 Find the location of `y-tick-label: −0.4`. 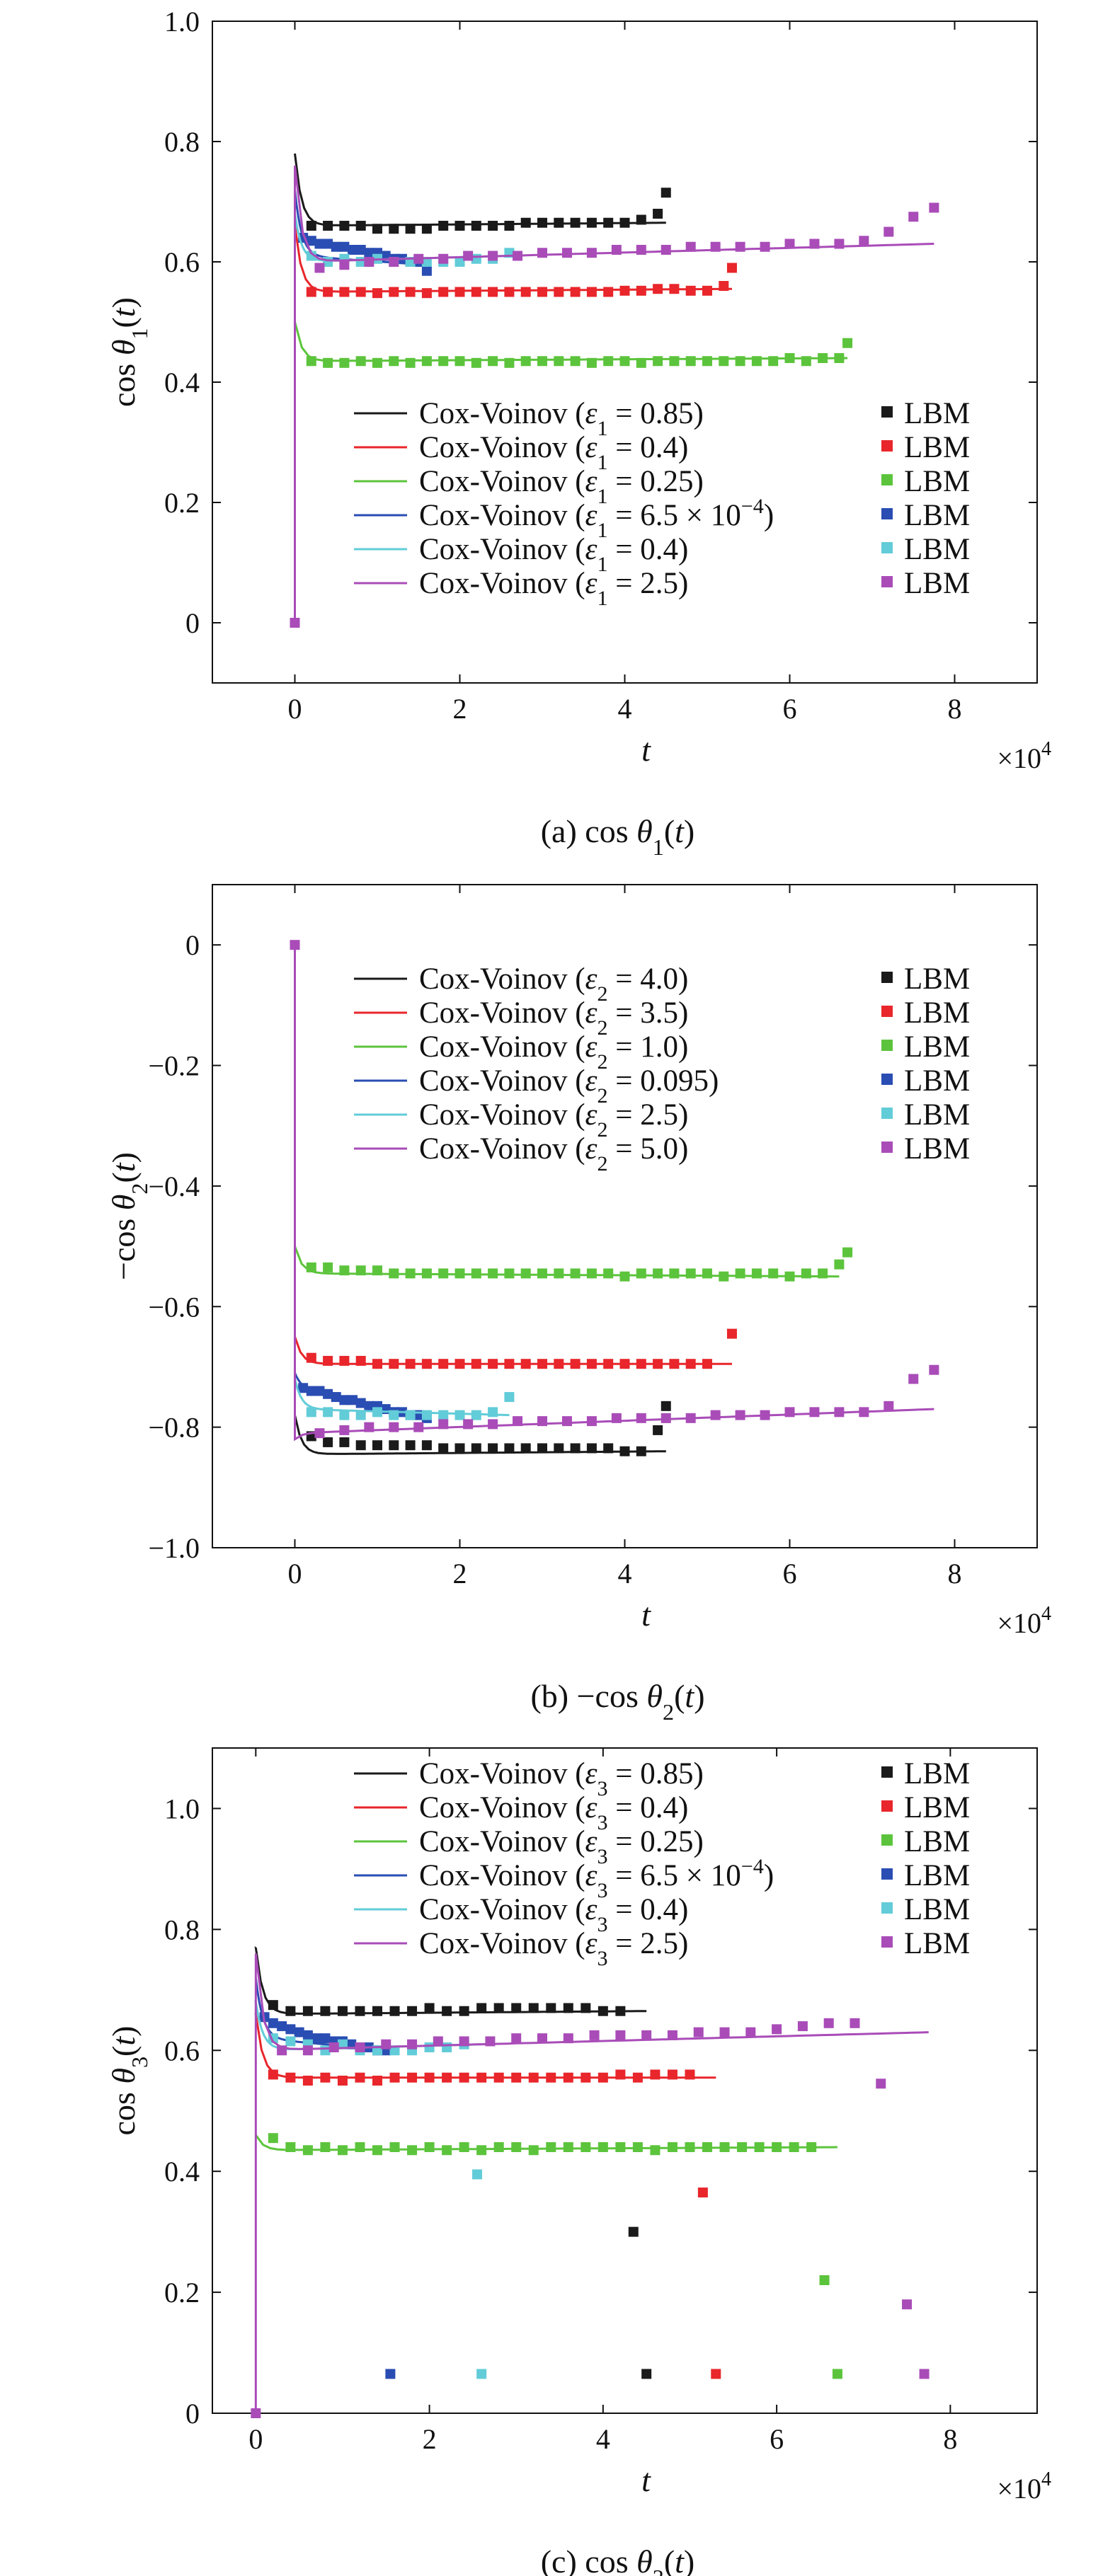

y-tick-label: −0.4 is located at coordinates (174, 1186).